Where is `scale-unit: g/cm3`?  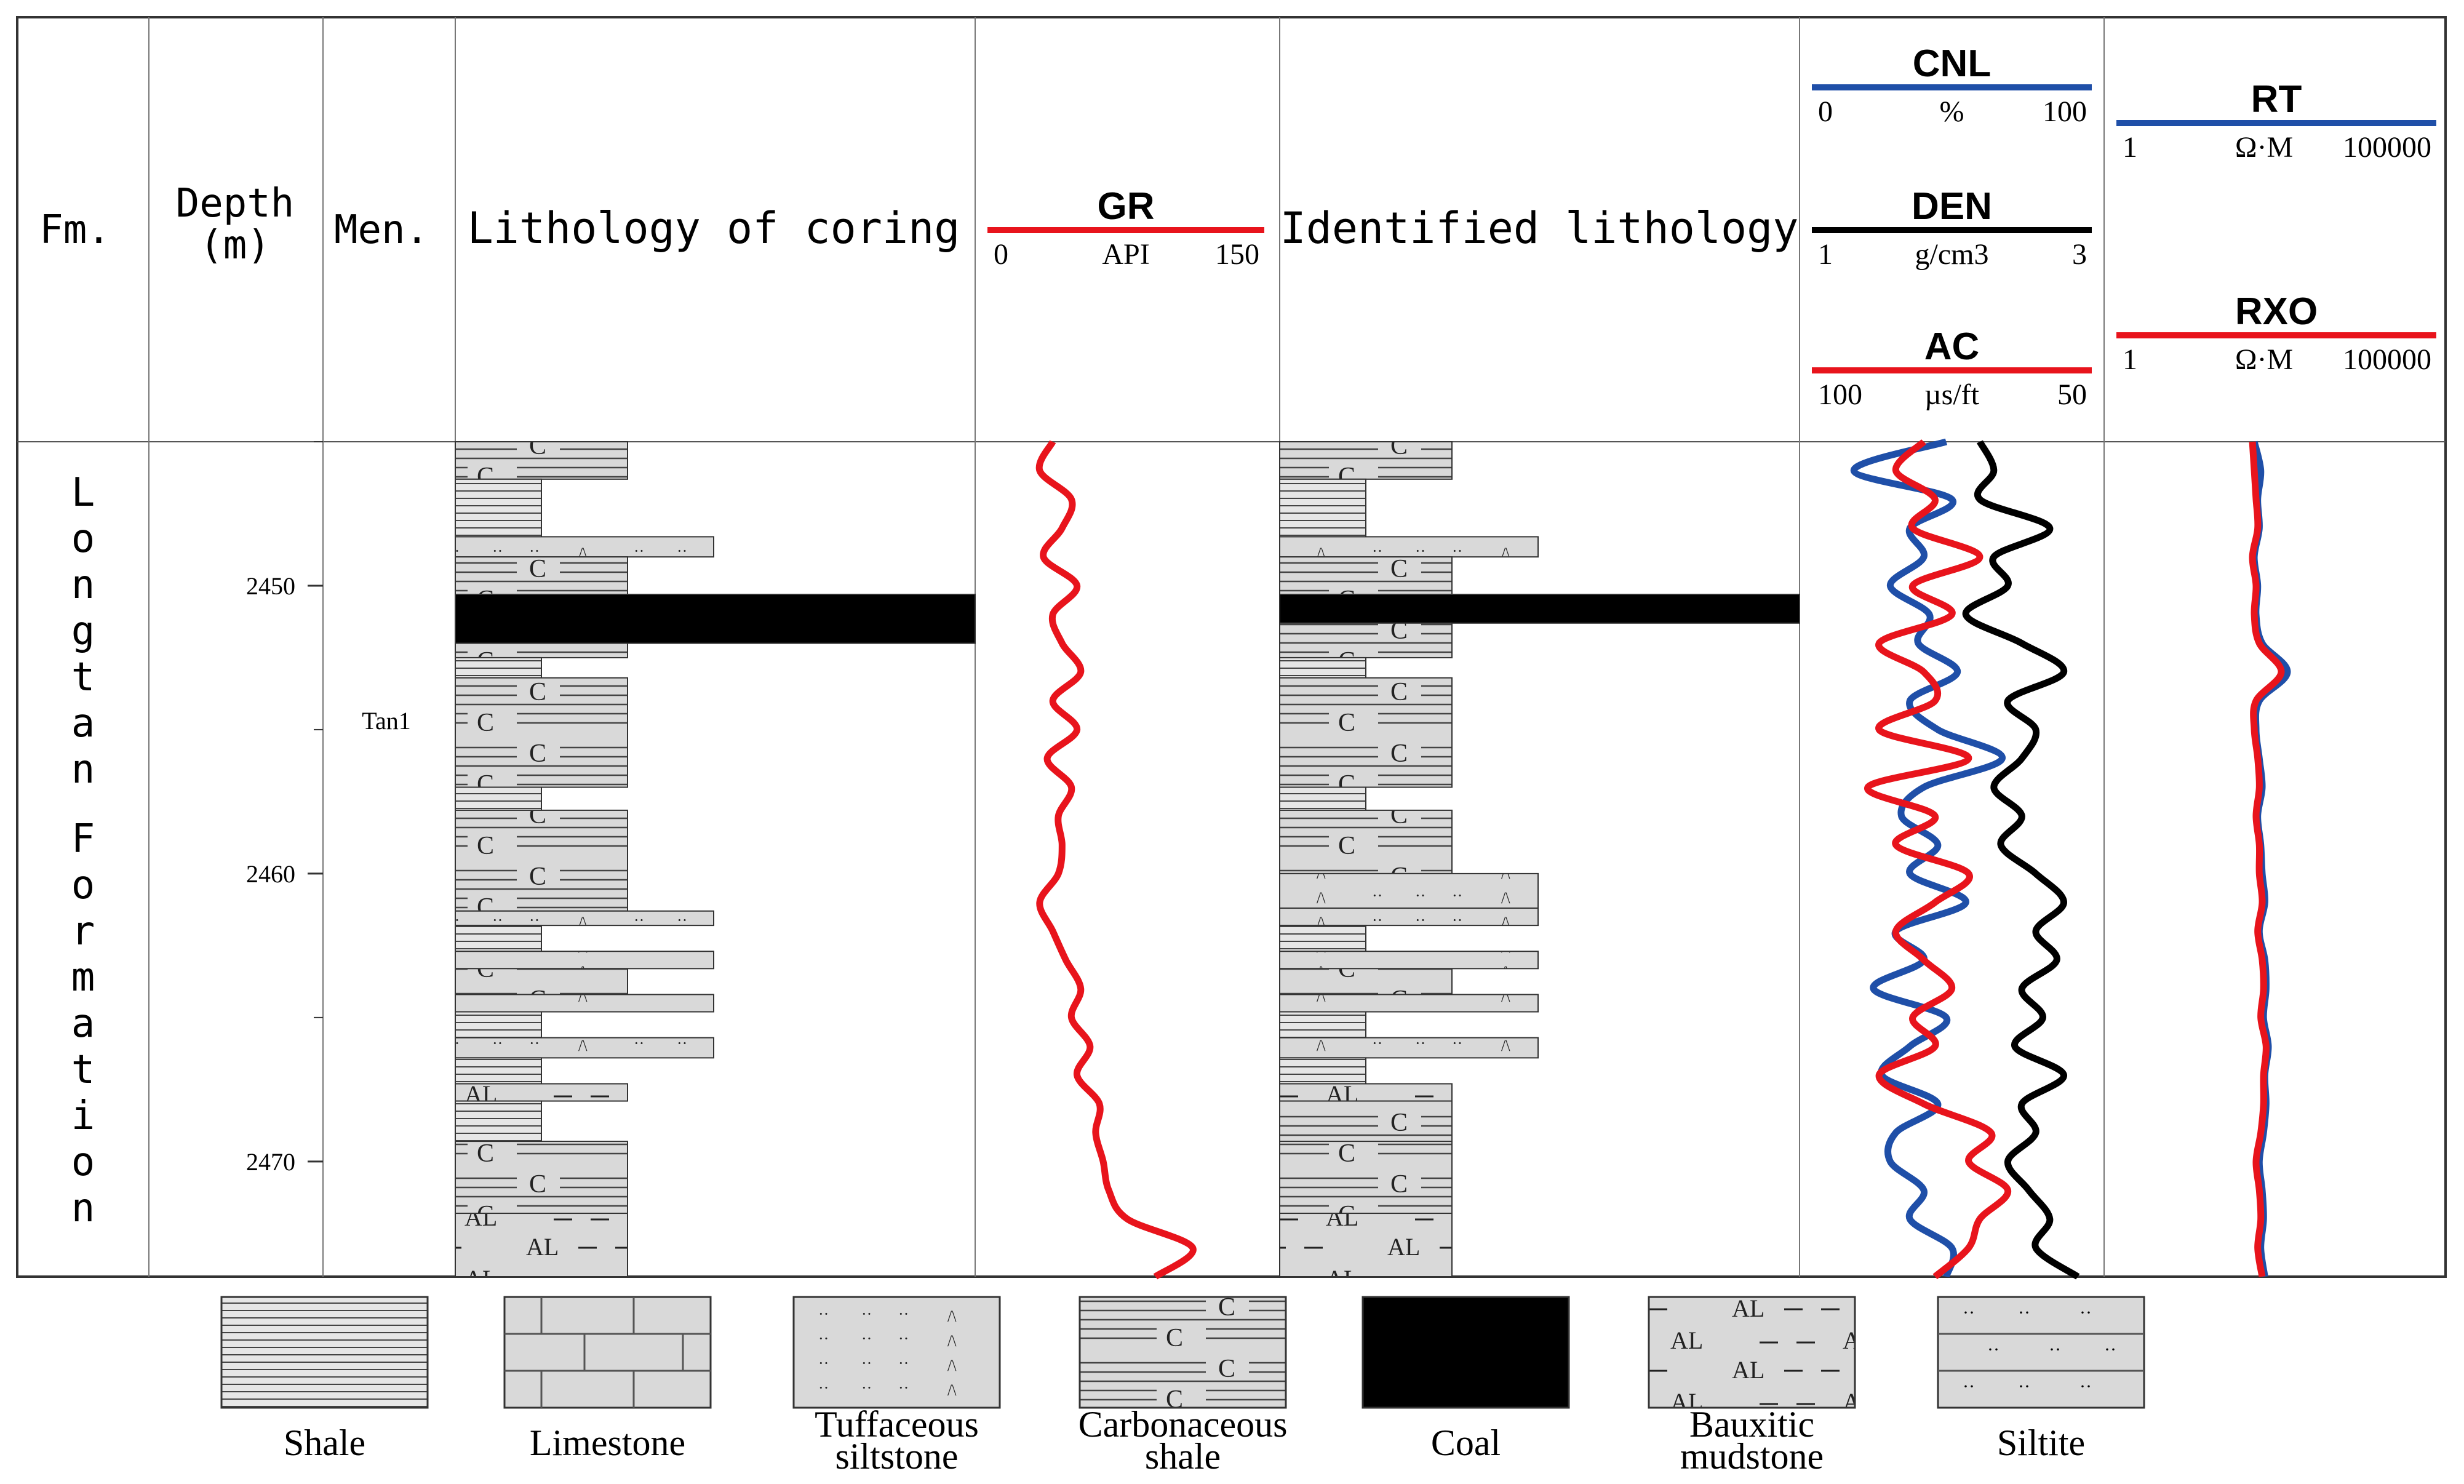
scale-unit: g/cm3 is located at coordinates (1952, 254).